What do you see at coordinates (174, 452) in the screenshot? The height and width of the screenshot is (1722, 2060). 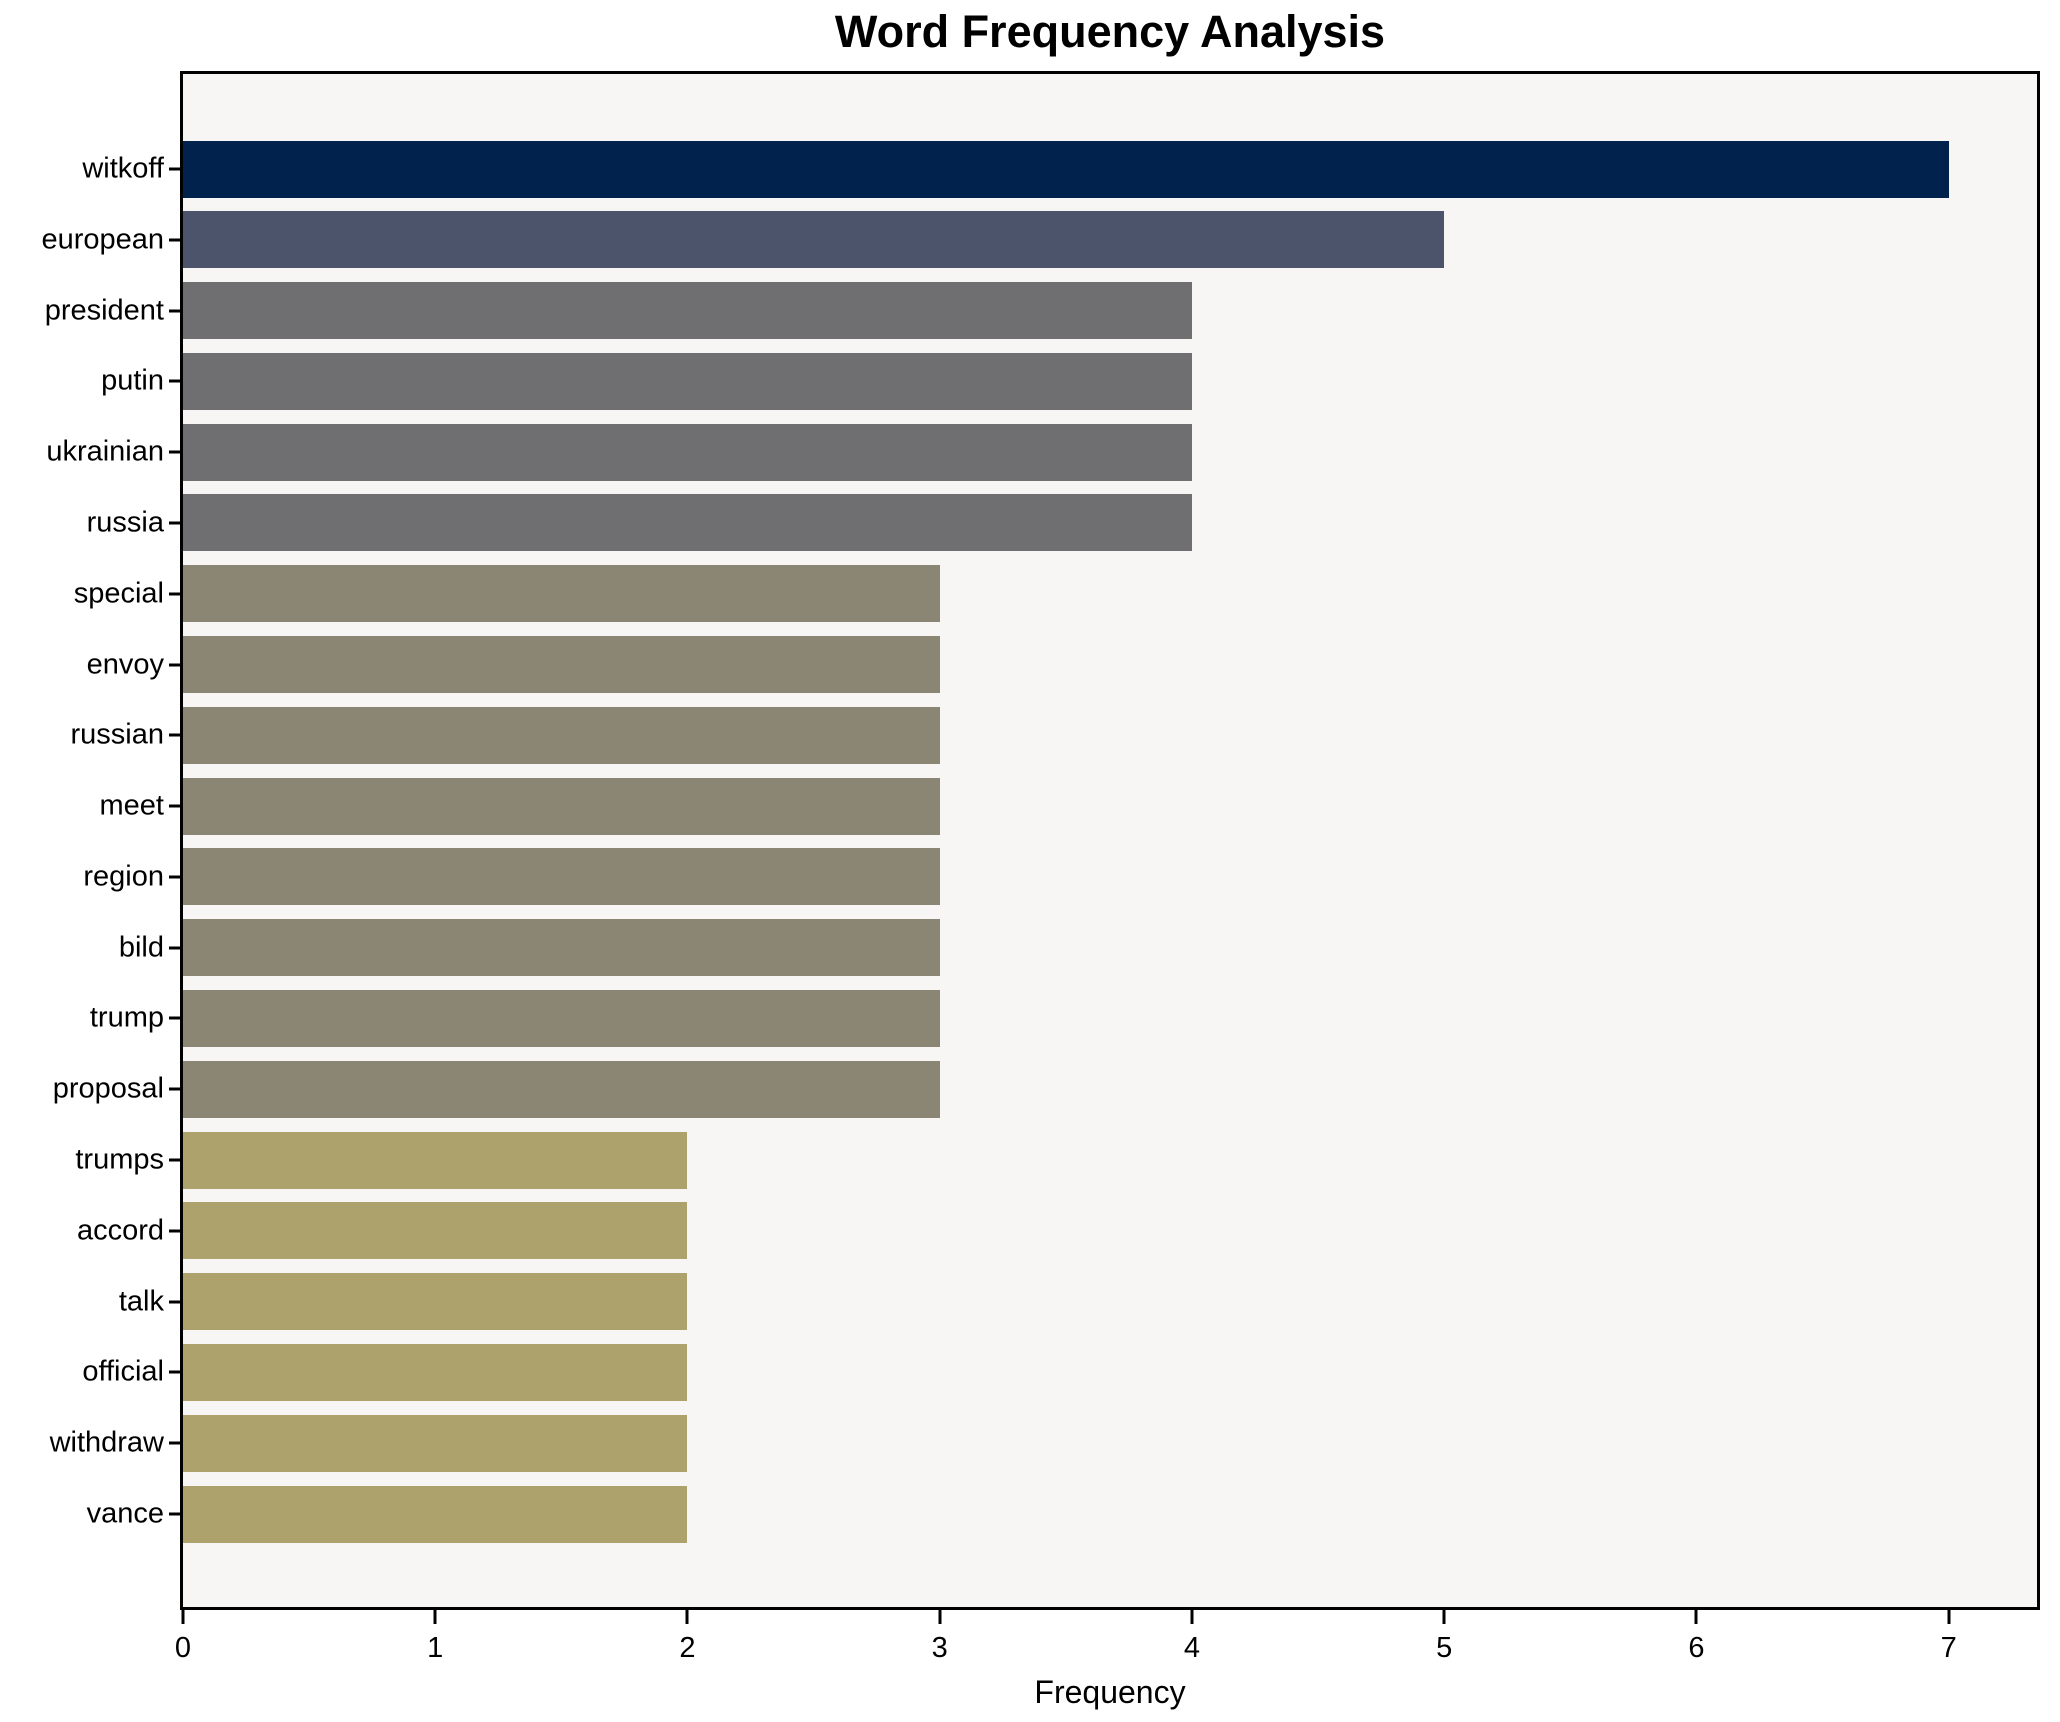 I see `y-tick-mark-ukrainian` at bounding box center [174, 452].